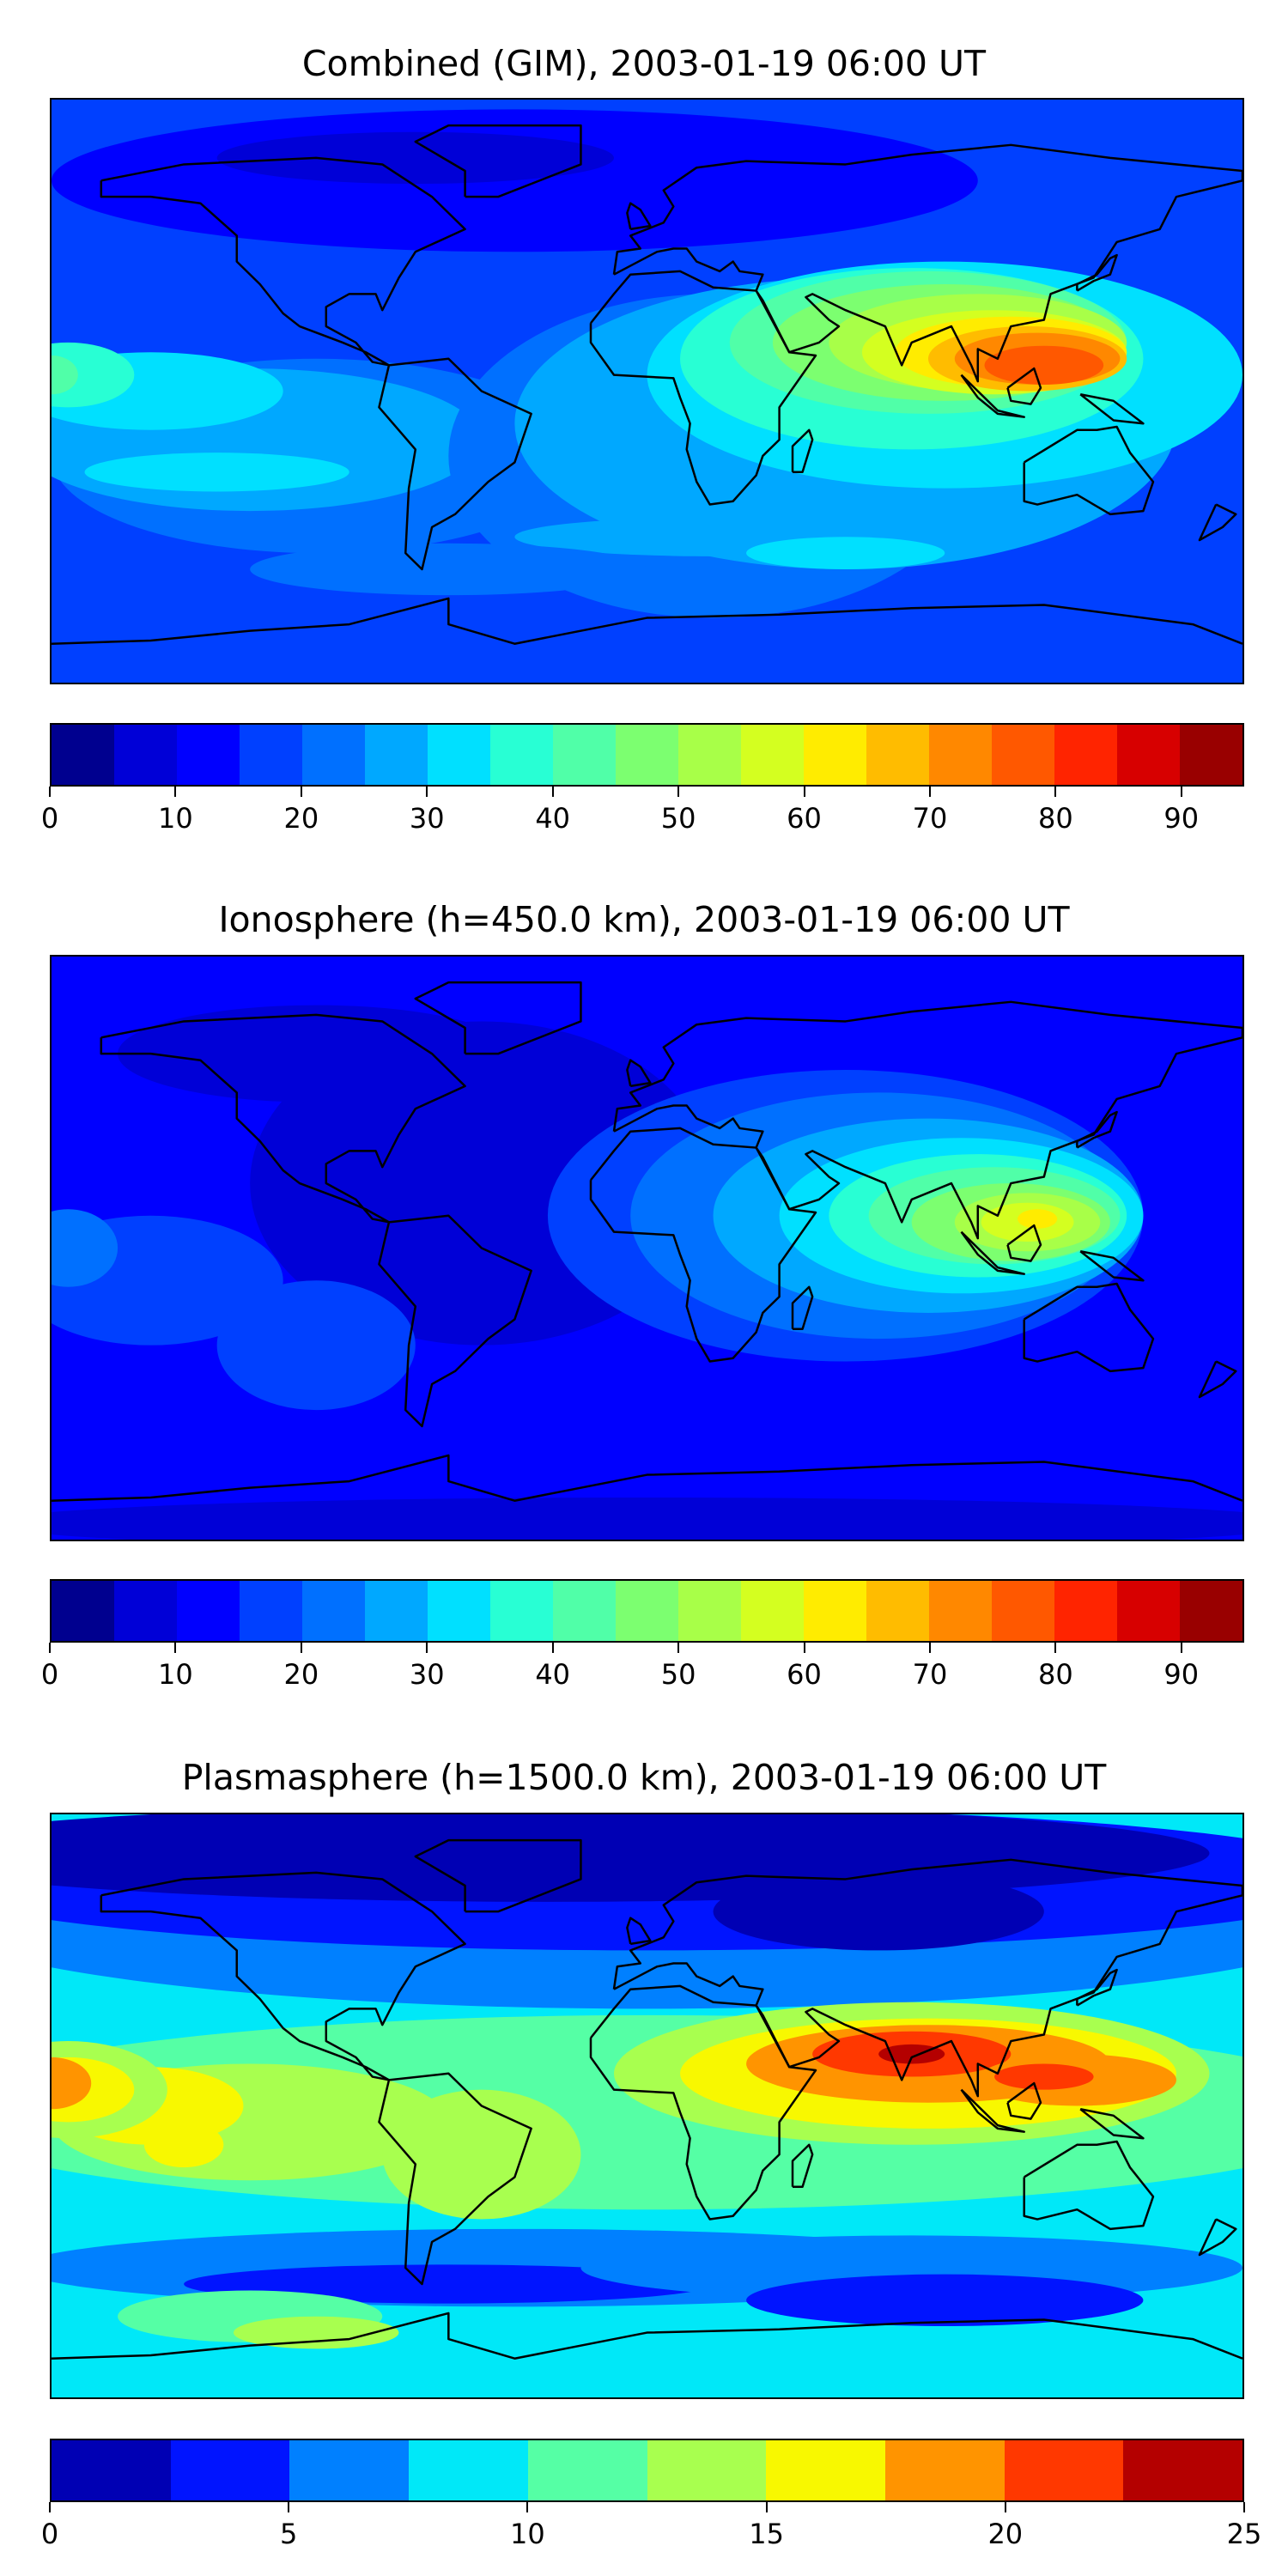 Image resolution: width=1288 pixels, height=2576 pixels. Describe the element at coordinates (766, 2534) in the screenshot. I see `colorbar-tick-label: 15` at that location.